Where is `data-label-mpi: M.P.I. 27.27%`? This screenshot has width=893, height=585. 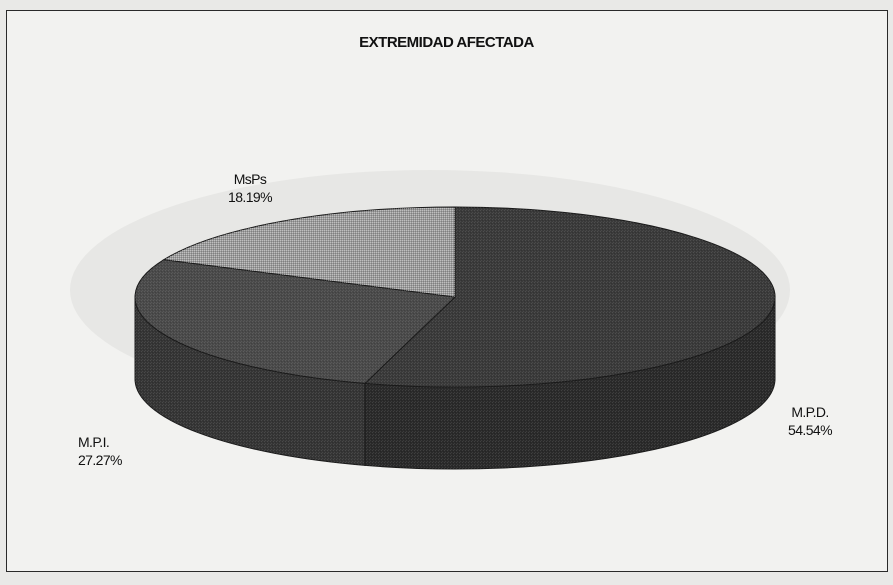
data-label-mpi: M.P.I. 27.27% is located at coordinates (118, 451).